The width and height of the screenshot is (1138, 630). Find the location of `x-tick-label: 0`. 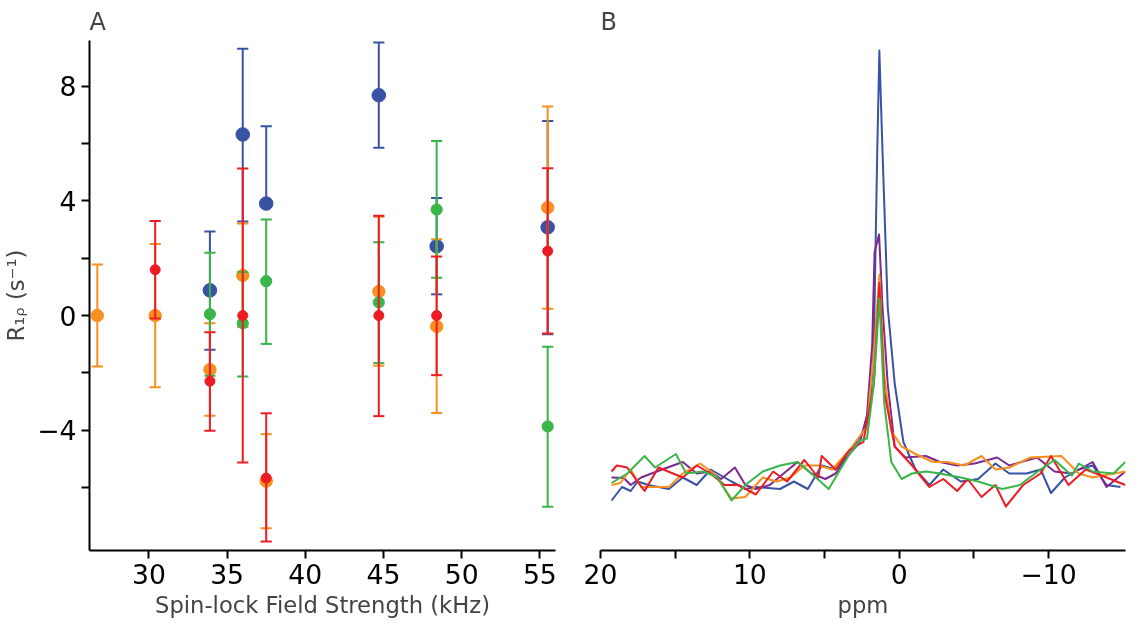

x-tick-label: 0 is located at coordinates (899, 574).